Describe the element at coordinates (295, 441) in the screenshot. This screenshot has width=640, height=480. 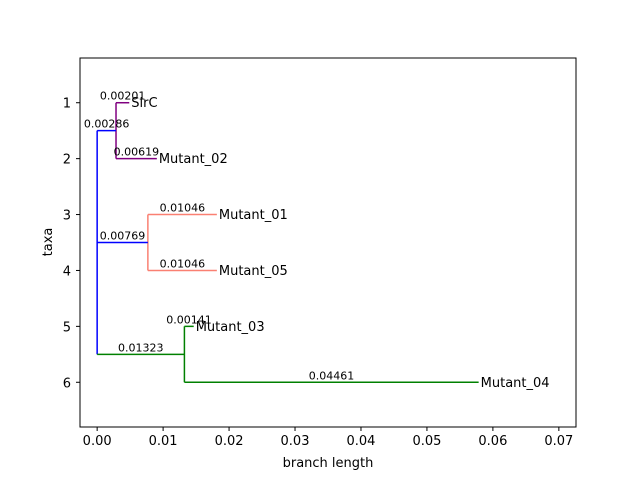
I see `x-tick-label-3: 0.03` at that location.